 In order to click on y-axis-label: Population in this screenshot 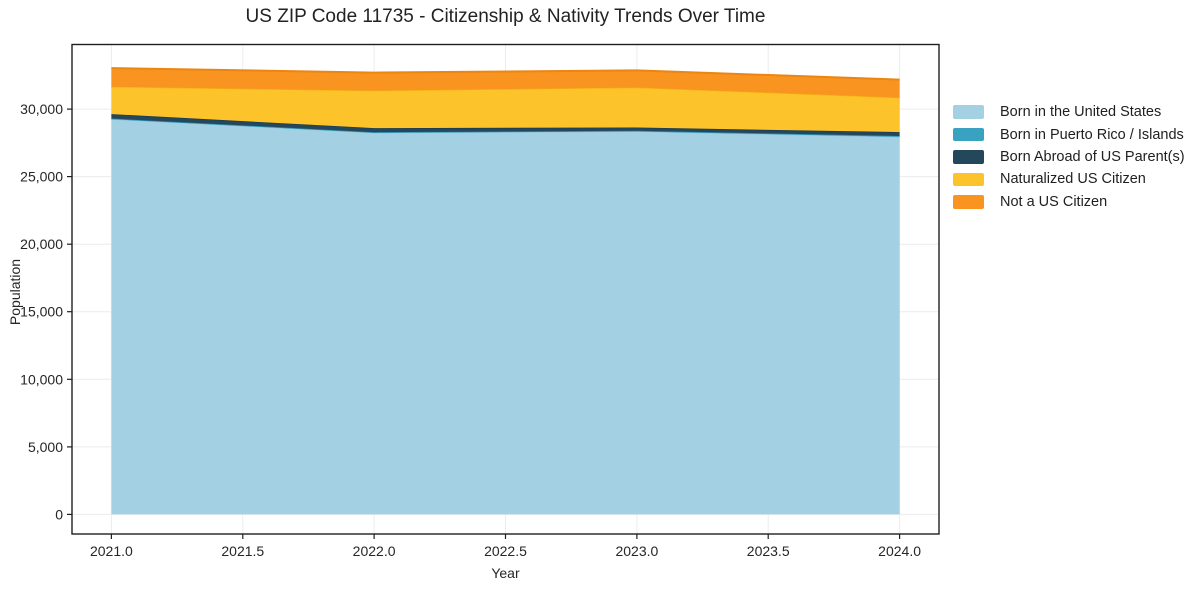, I will do `click(15, 292)`.